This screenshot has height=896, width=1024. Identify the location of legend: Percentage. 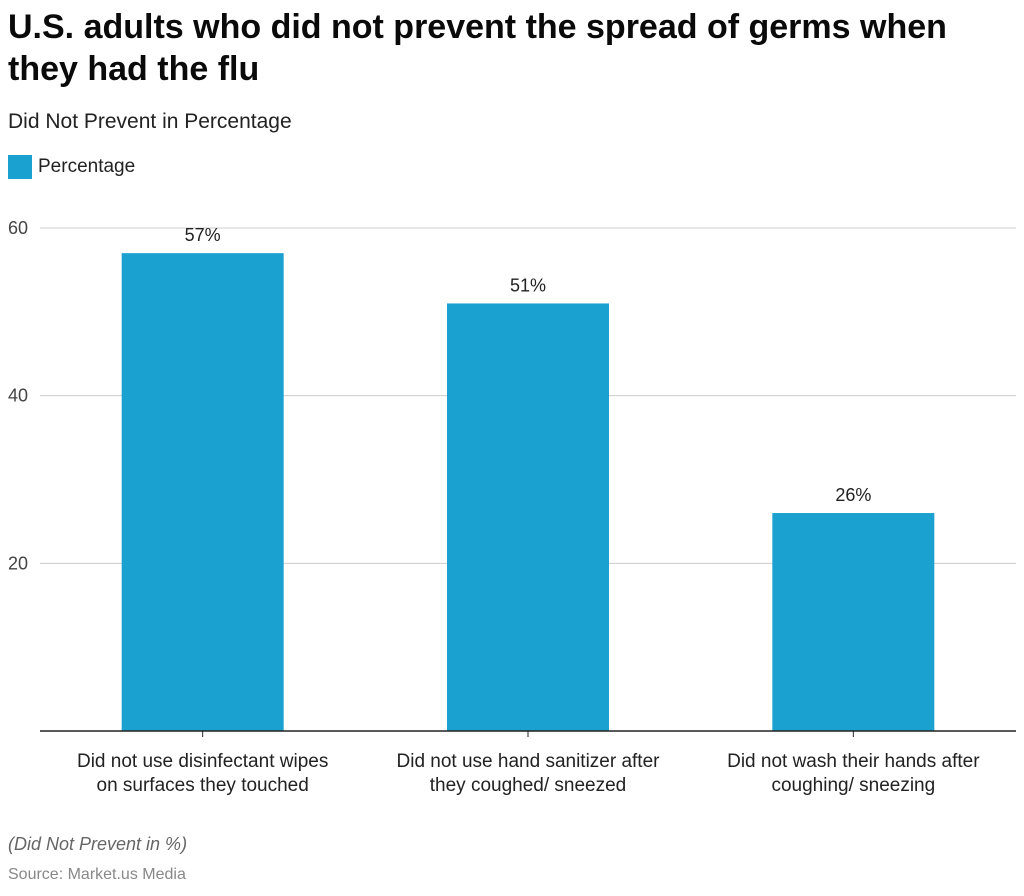
(71, 167).